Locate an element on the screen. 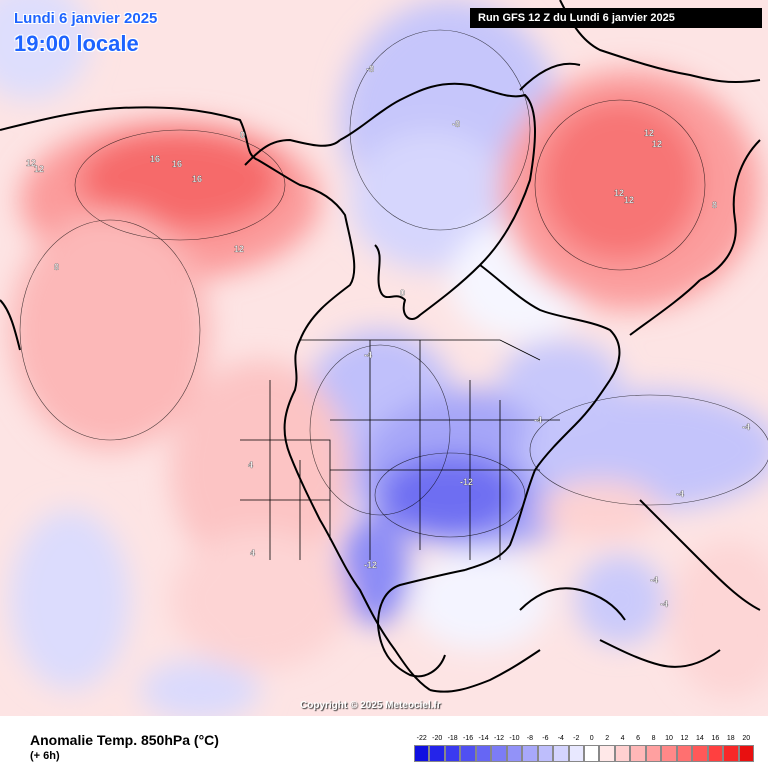 This screenshot has width=768, height=768. color-scale-label: -8 is located at coordinates (530, 738).